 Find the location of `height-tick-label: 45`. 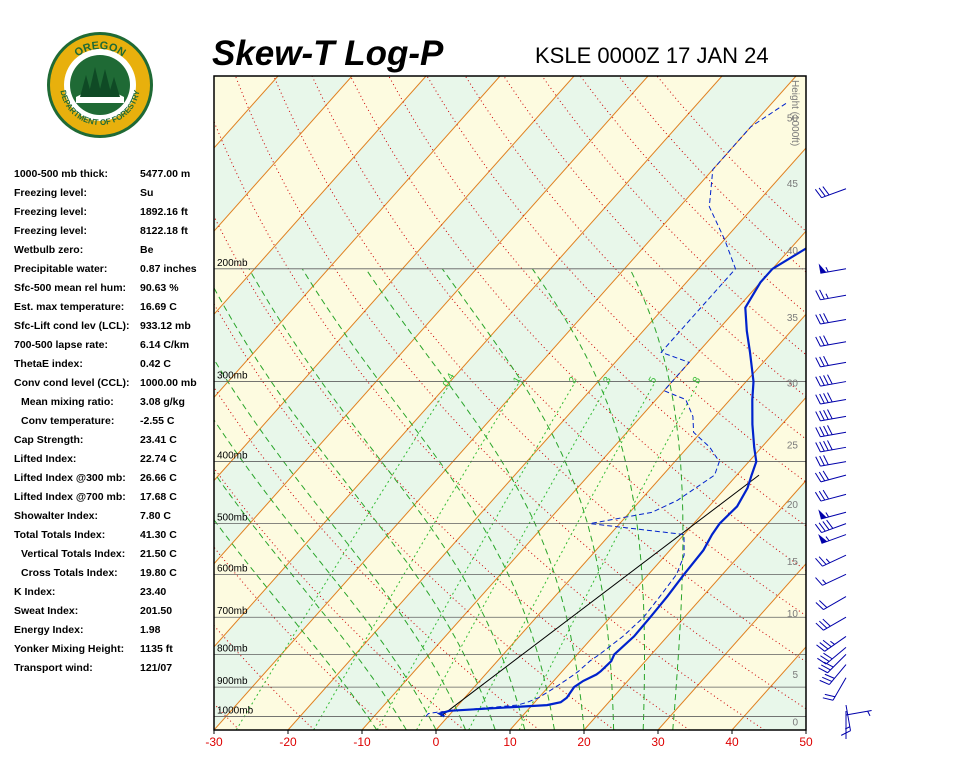

height-tick-label: 45 is located at coordinates (793, 184).